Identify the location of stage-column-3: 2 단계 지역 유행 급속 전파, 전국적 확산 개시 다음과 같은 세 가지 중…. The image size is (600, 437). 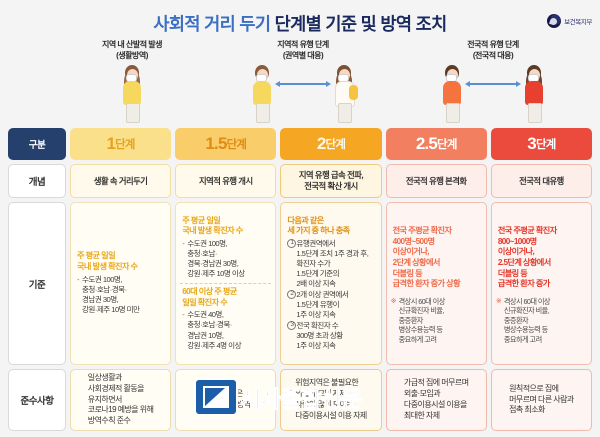
(331, 279).